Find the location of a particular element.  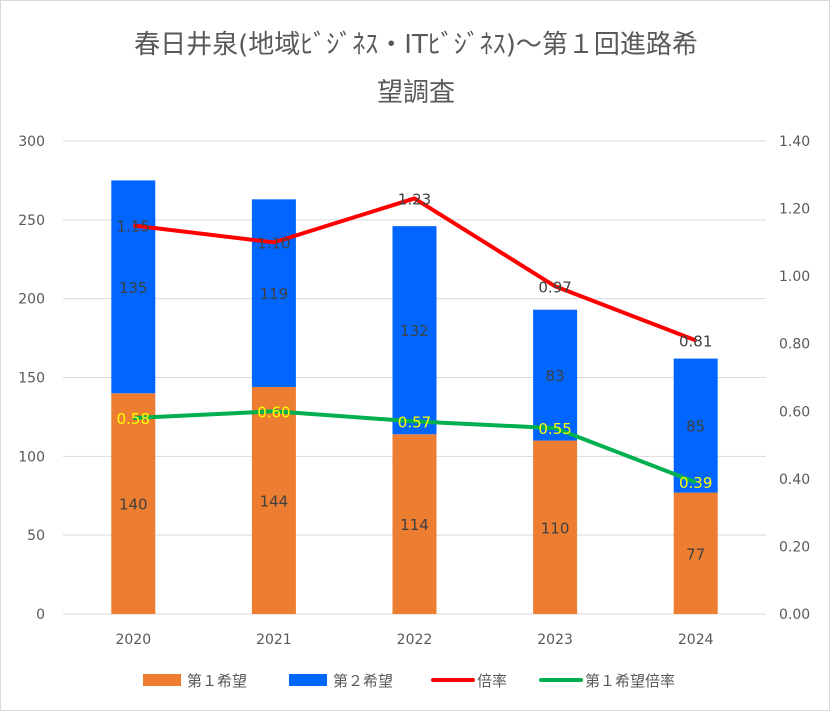

chart-title-line1: 春日井泉(地域ﾋﾞｼﾞﾈｽ・ITﾋﾞｼﾞﾈｽ)～第１回進路希 is located at coordinates (416, 45).